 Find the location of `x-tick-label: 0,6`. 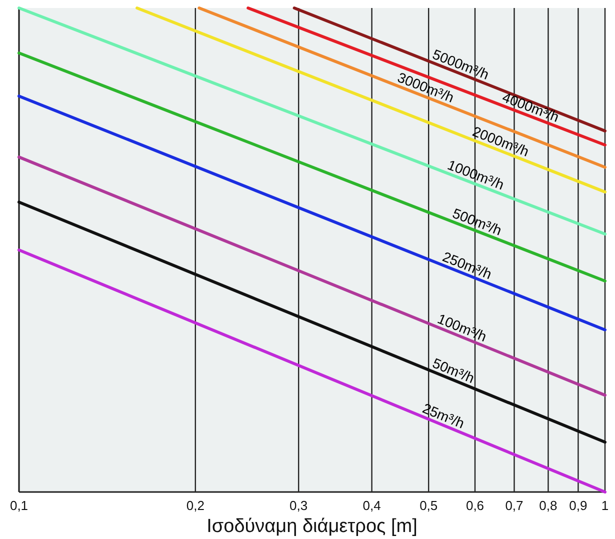

x-tick-label: 0,6 is located at coordinates (475, 506).